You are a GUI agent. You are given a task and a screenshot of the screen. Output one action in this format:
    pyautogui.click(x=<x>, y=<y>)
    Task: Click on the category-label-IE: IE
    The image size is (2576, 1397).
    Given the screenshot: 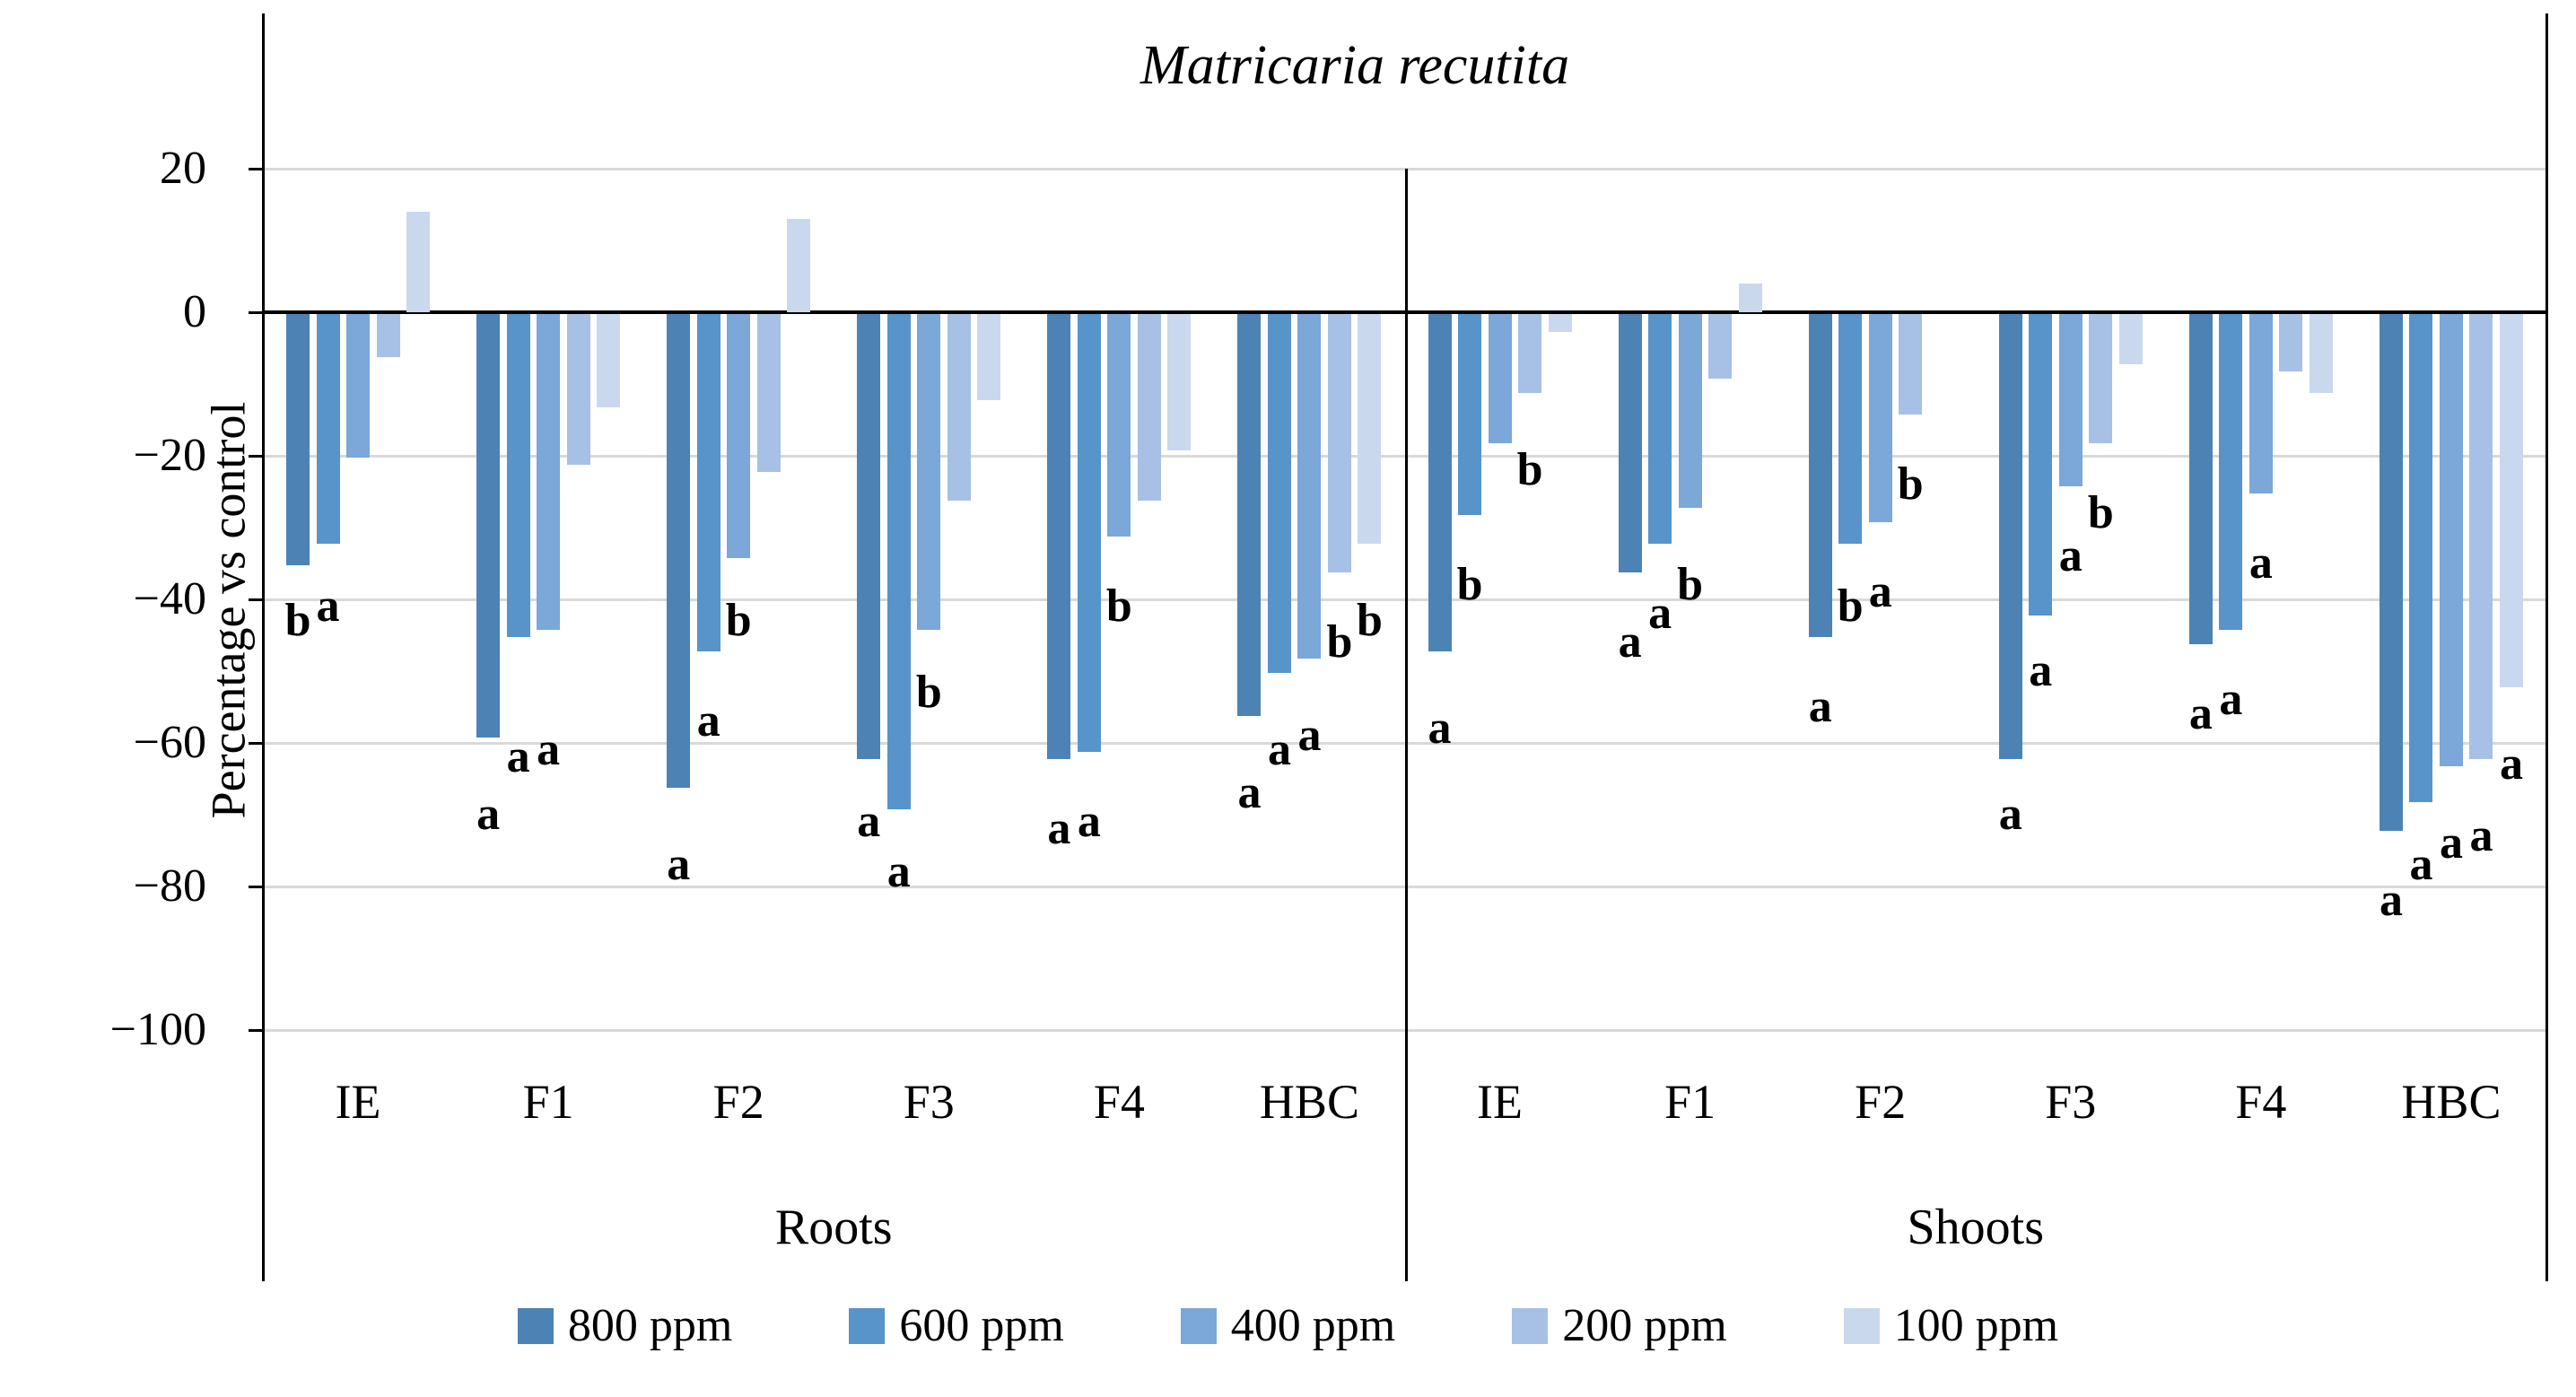 What is the action you would take?
    pyautogui.click(x=1501, y=1102)
    